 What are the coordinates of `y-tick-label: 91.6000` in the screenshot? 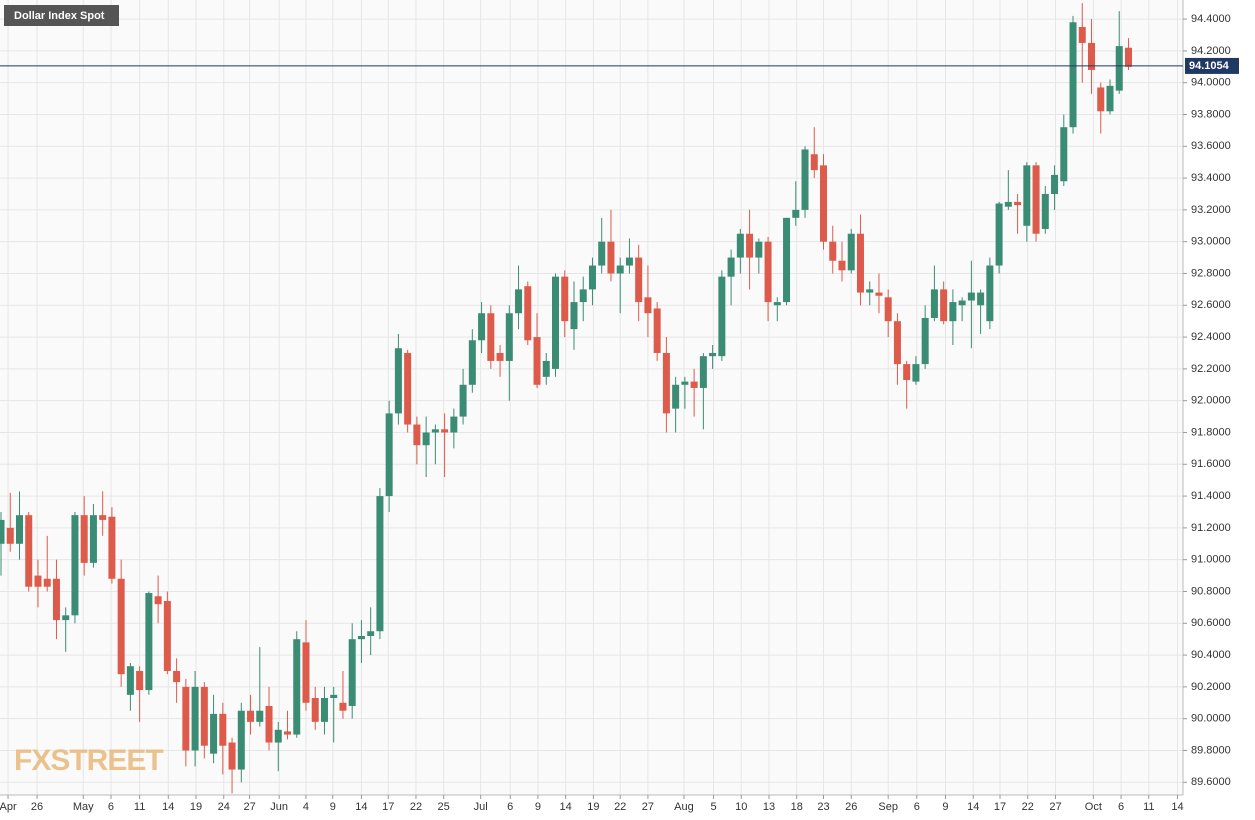 It's located at (1211, 464).